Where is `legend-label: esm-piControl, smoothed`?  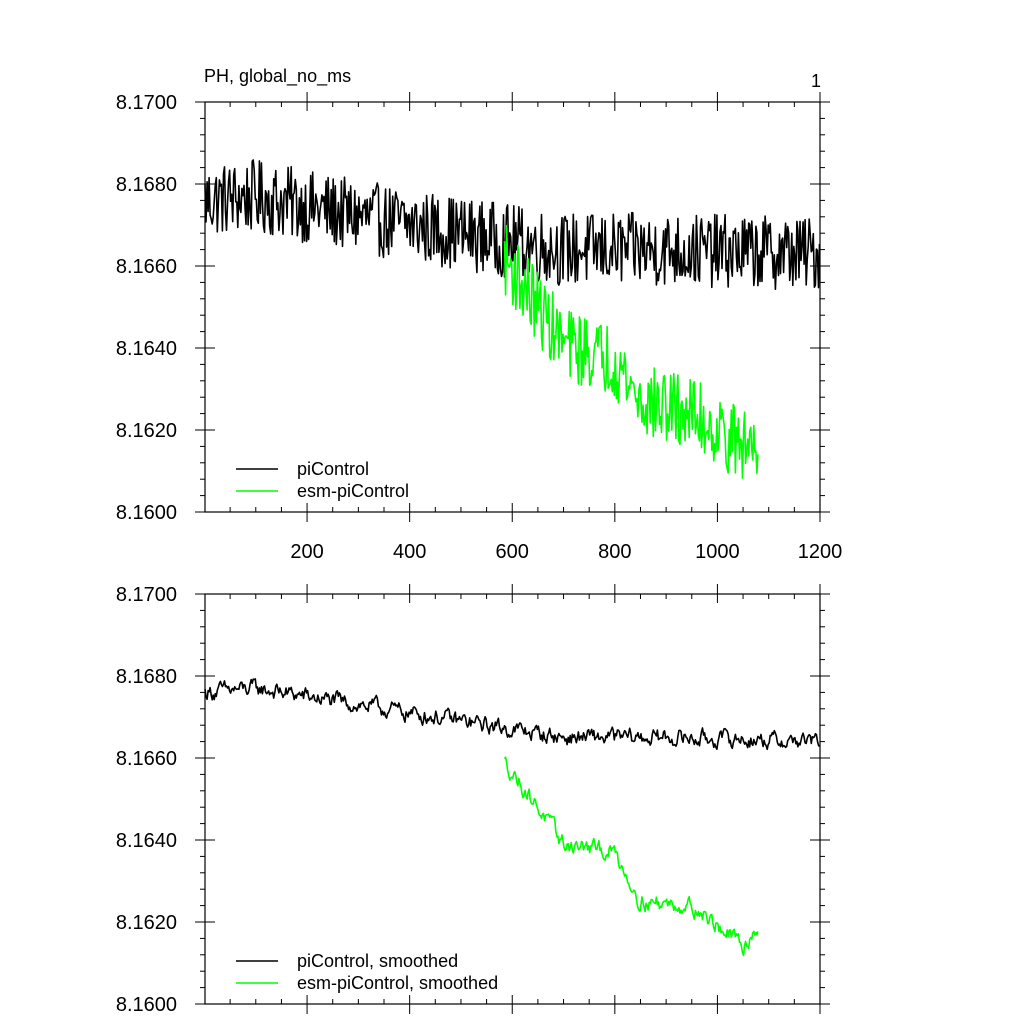 legend-label: esm-piControl, smoothed is located at coordinates (397, 983).